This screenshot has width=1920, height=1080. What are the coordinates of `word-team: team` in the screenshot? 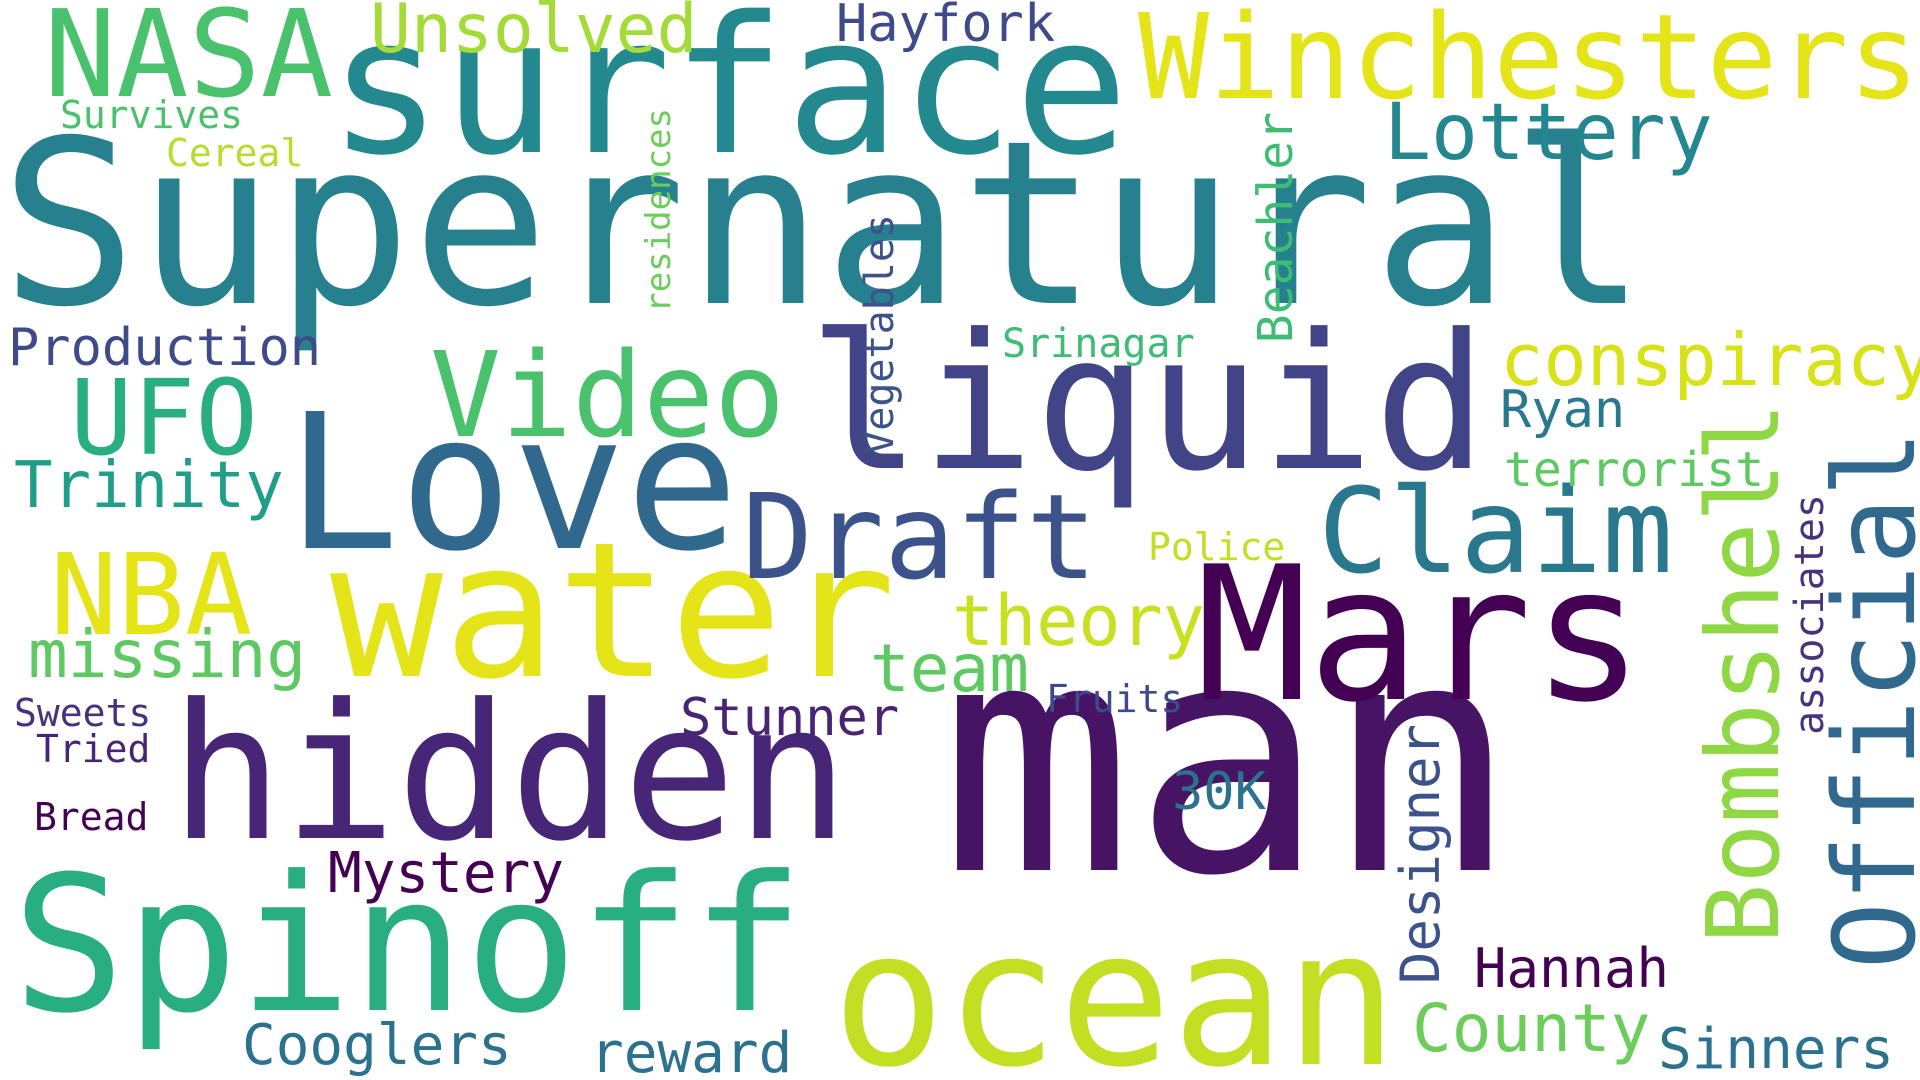 It's located at (949, 668).